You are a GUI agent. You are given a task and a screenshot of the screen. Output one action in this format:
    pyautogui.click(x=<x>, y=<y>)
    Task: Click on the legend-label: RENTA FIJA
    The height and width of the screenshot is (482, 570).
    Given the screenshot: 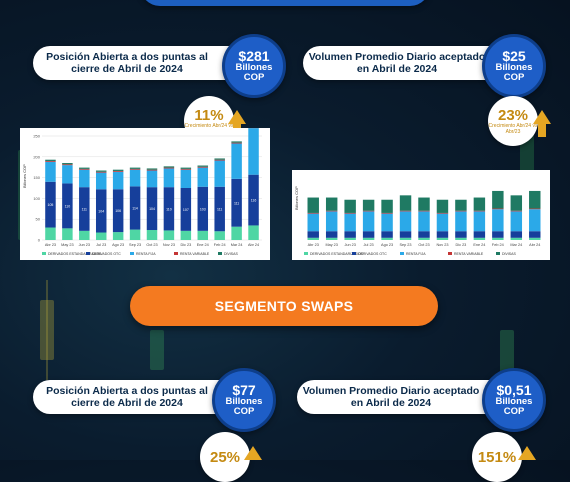 What is the action you would take?
    pyautogui.click(x=416, y=254)
    